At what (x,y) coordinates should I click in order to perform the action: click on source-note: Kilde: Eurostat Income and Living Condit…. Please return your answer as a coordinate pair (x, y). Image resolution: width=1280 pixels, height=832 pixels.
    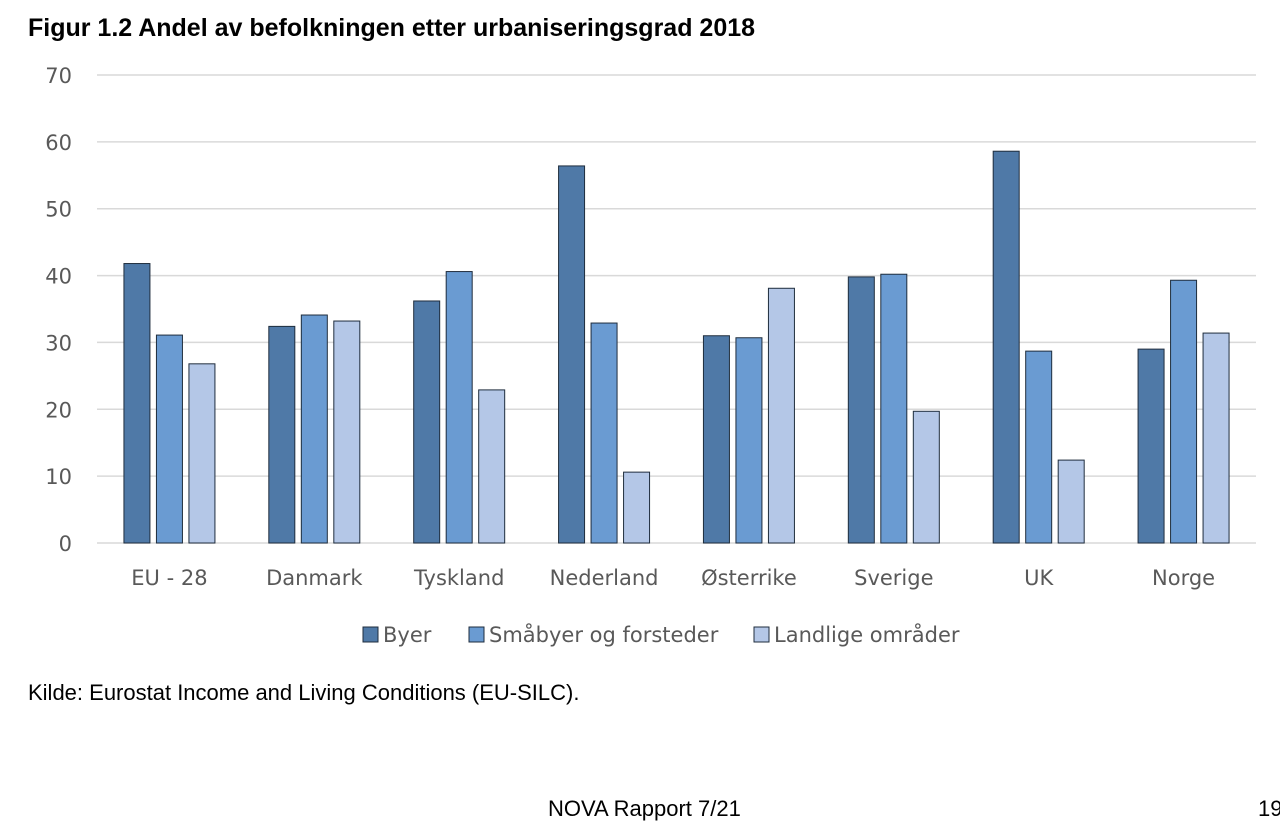
    Looking at the image, I should click on (304, 692).